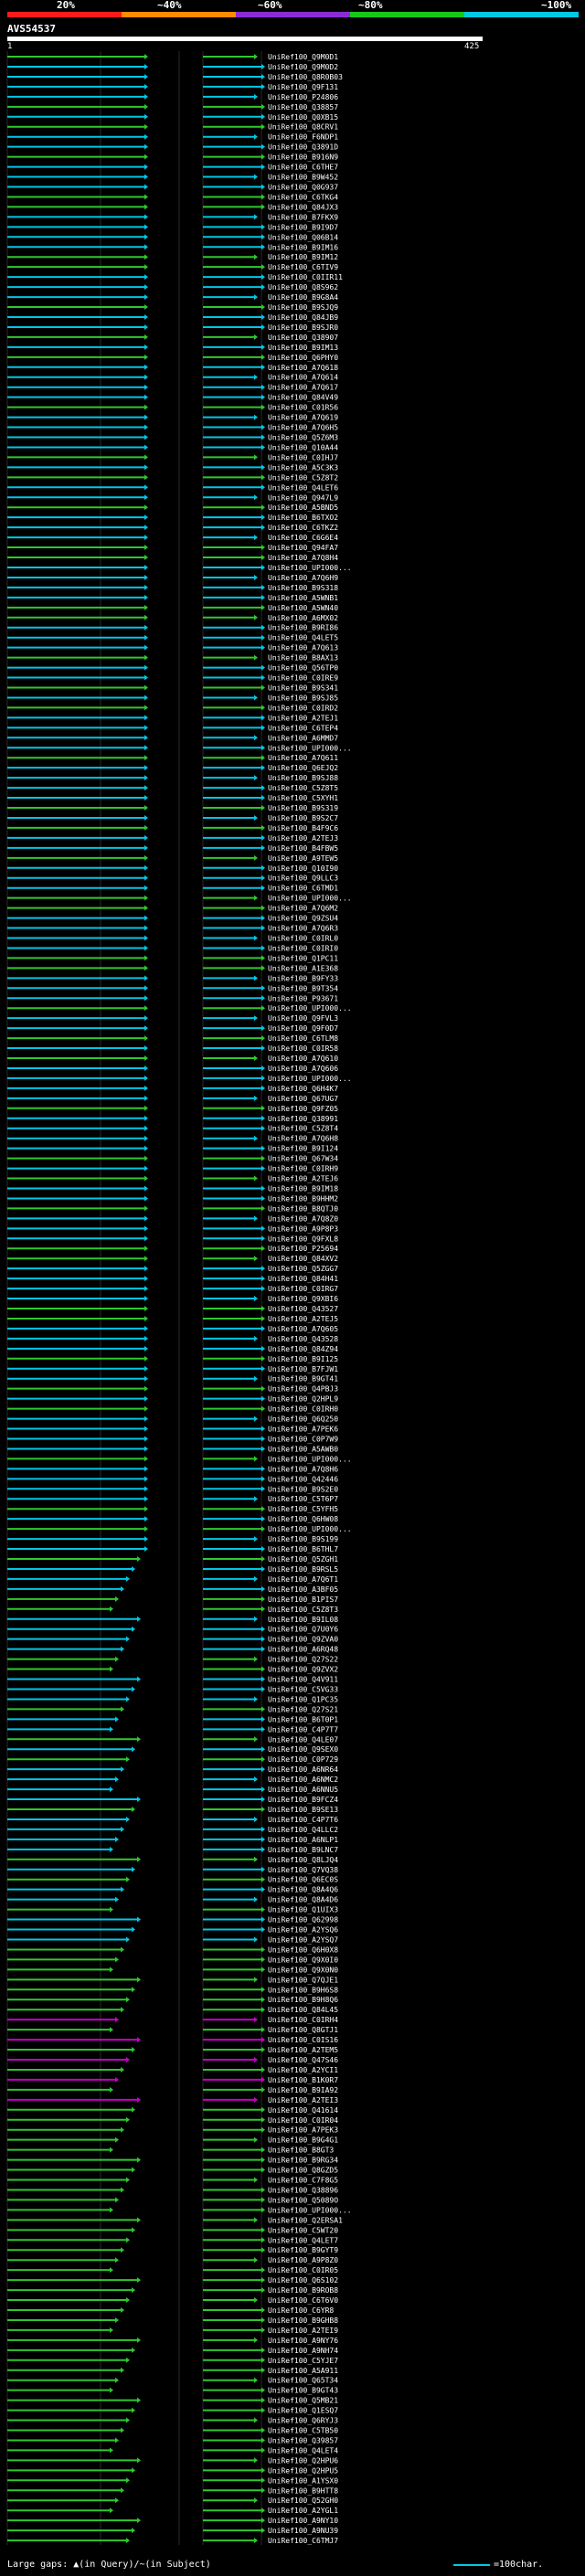  What do you see at coordinates (303, 558) in the screenshot?
I see `hit-label: UniRef100_A7Q8H4` at bounding box center [303, 558].